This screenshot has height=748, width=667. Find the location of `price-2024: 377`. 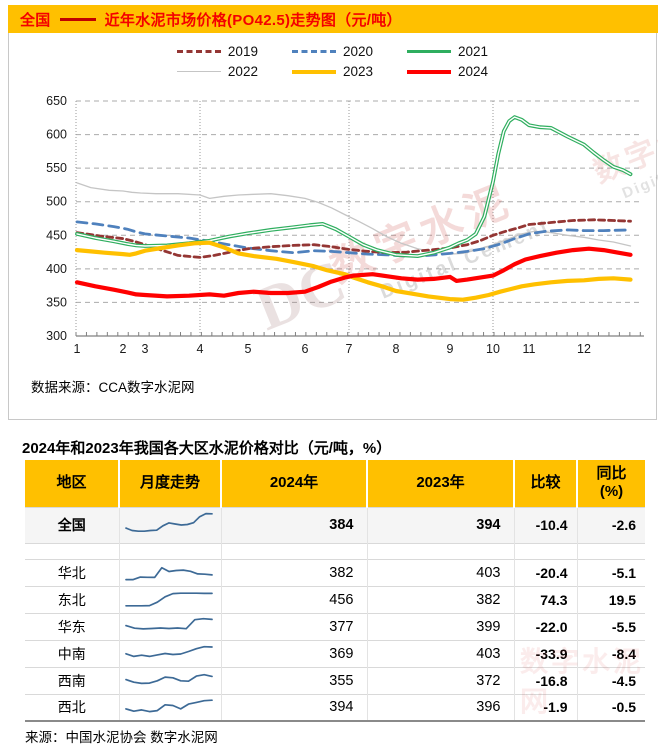

price-2024: 377 is located at coordinates (293, 626).